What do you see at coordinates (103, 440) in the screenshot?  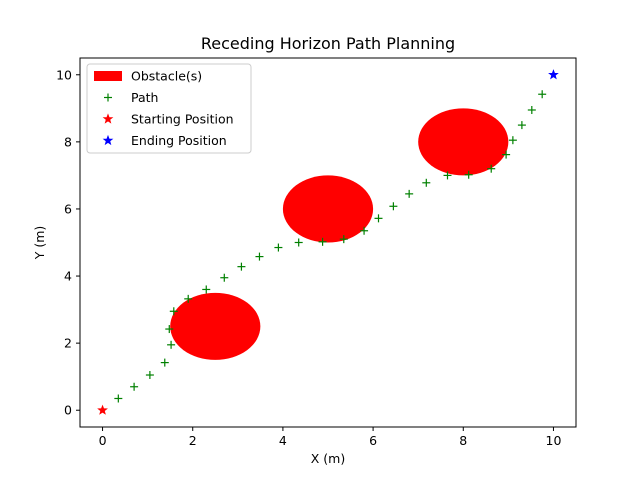 I see `x-tick-label: 0` at bounding box center [103, 440].